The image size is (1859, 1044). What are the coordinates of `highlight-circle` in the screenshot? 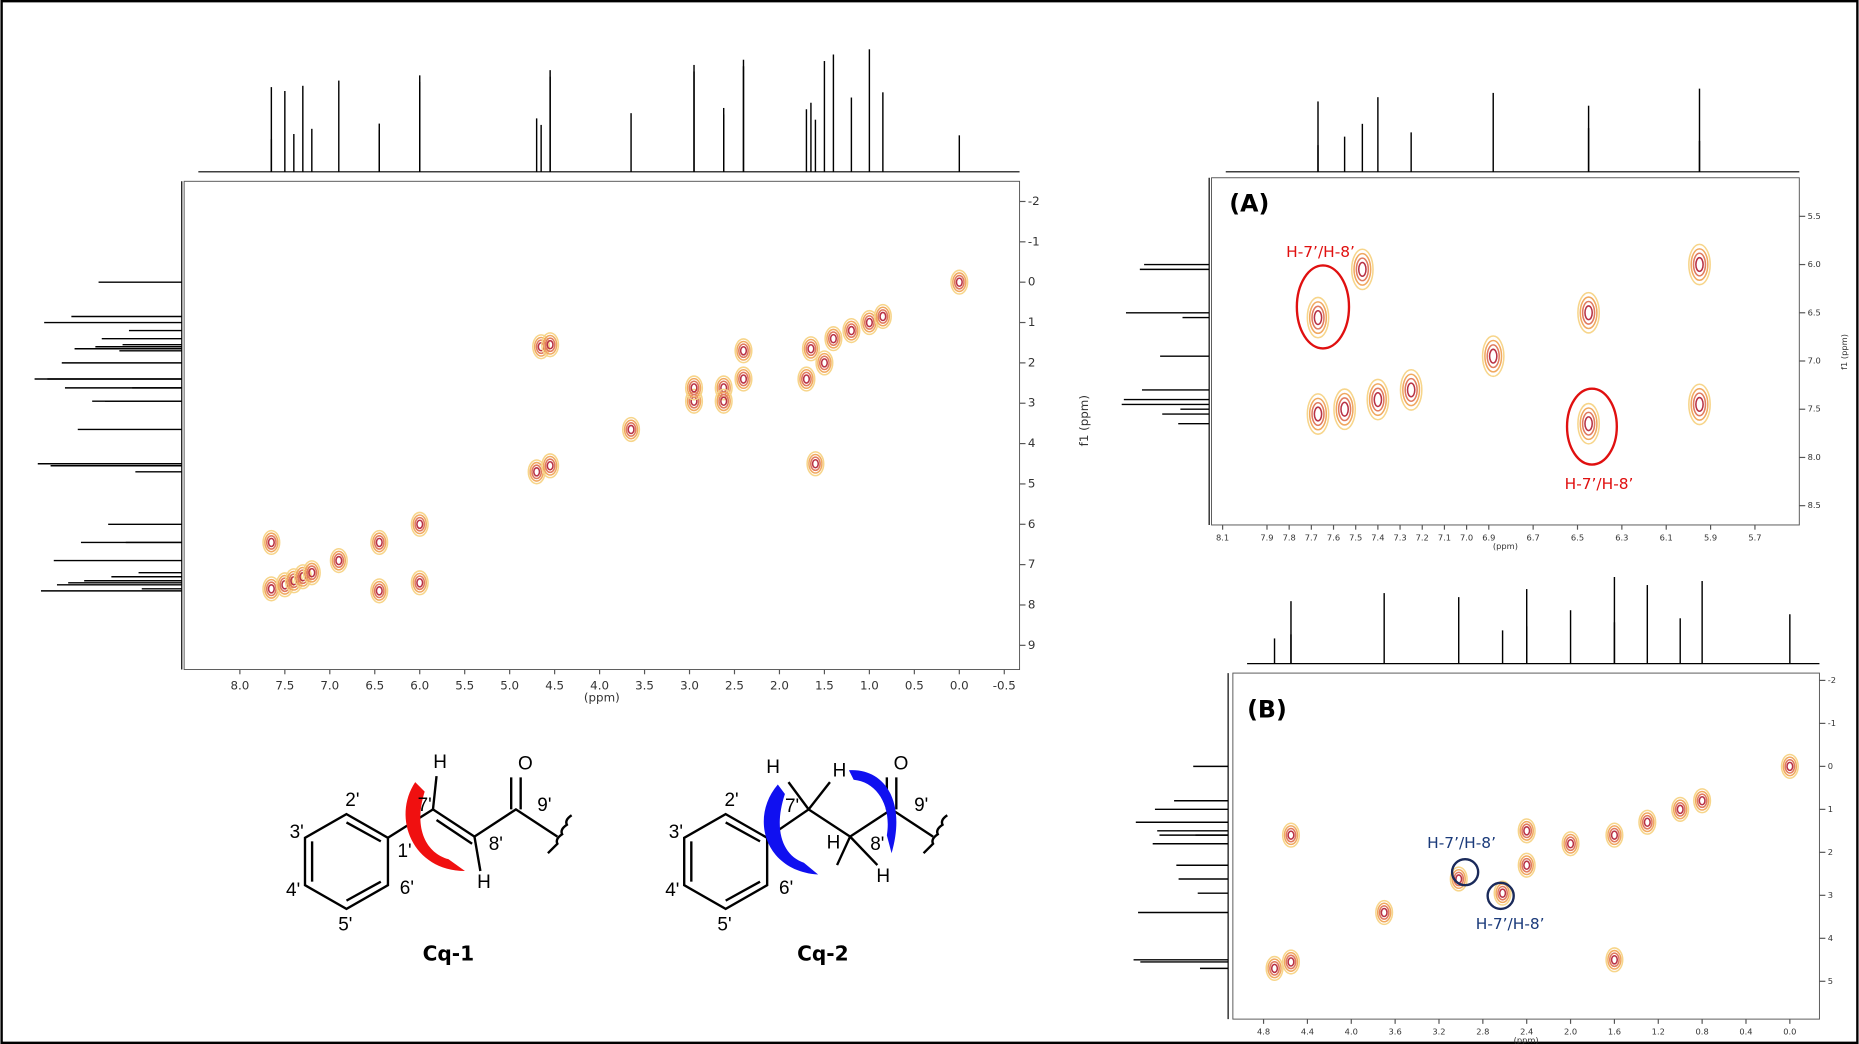 It's located at (1591, 426).